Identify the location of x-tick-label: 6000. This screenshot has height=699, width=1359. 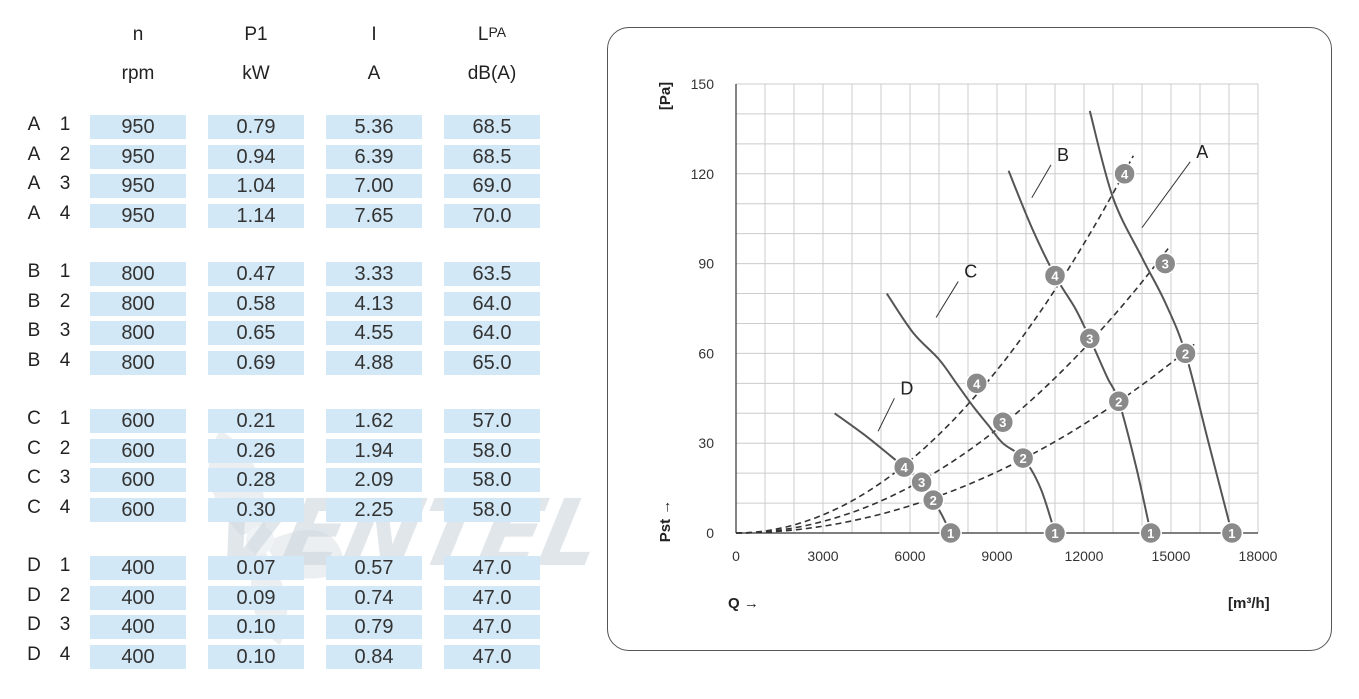
(909, 556).